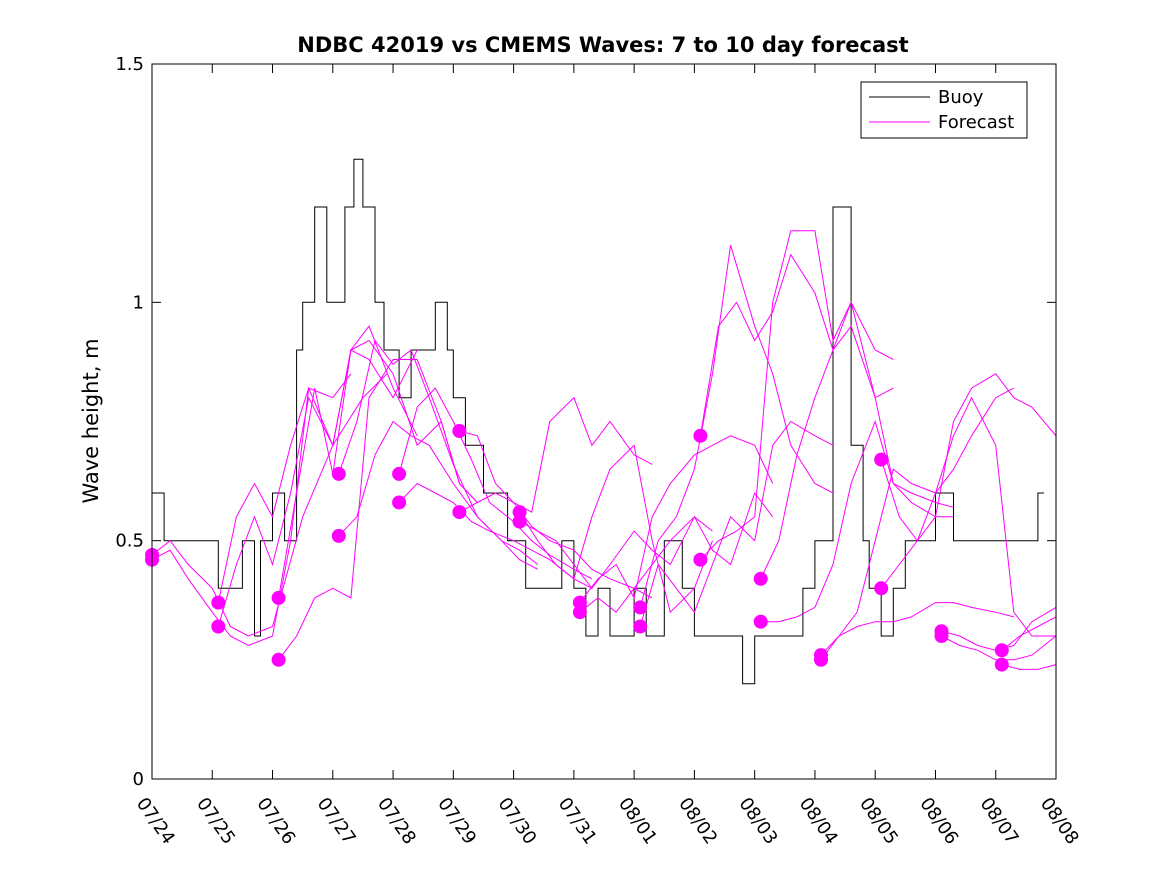 The width and height of the screenshot is (1167, 875). Describe the element at coordinates (758, 821) in the screenshot. I see `x-tick-label: 08/03` at that location.